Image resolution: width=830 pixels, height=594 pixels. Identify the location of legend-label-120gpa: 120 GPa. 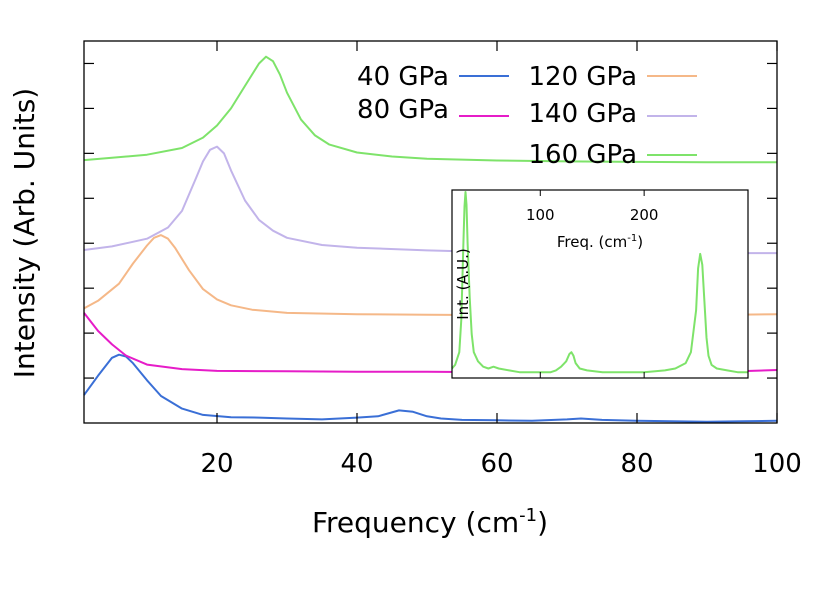
(583, 77).